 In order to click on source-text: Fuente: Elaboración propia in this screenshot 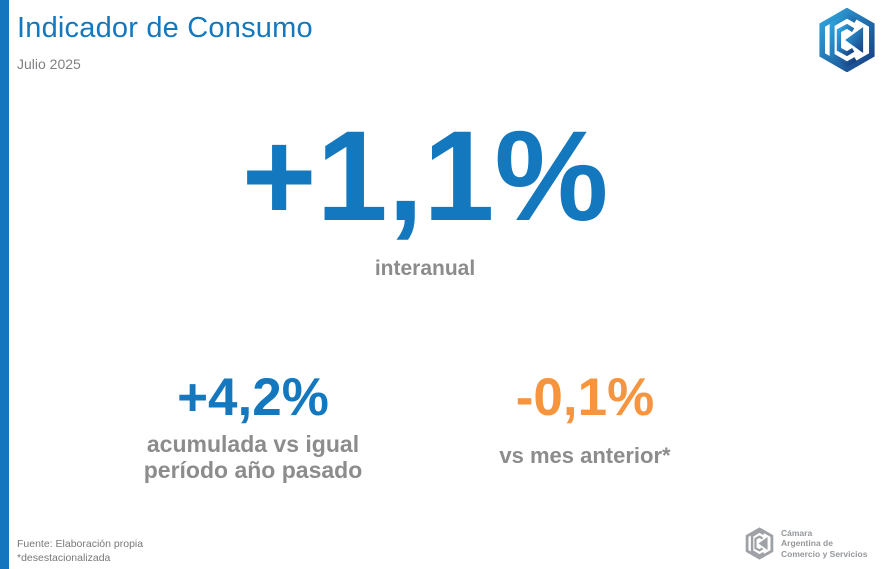, I will do `click(80, 544)`.